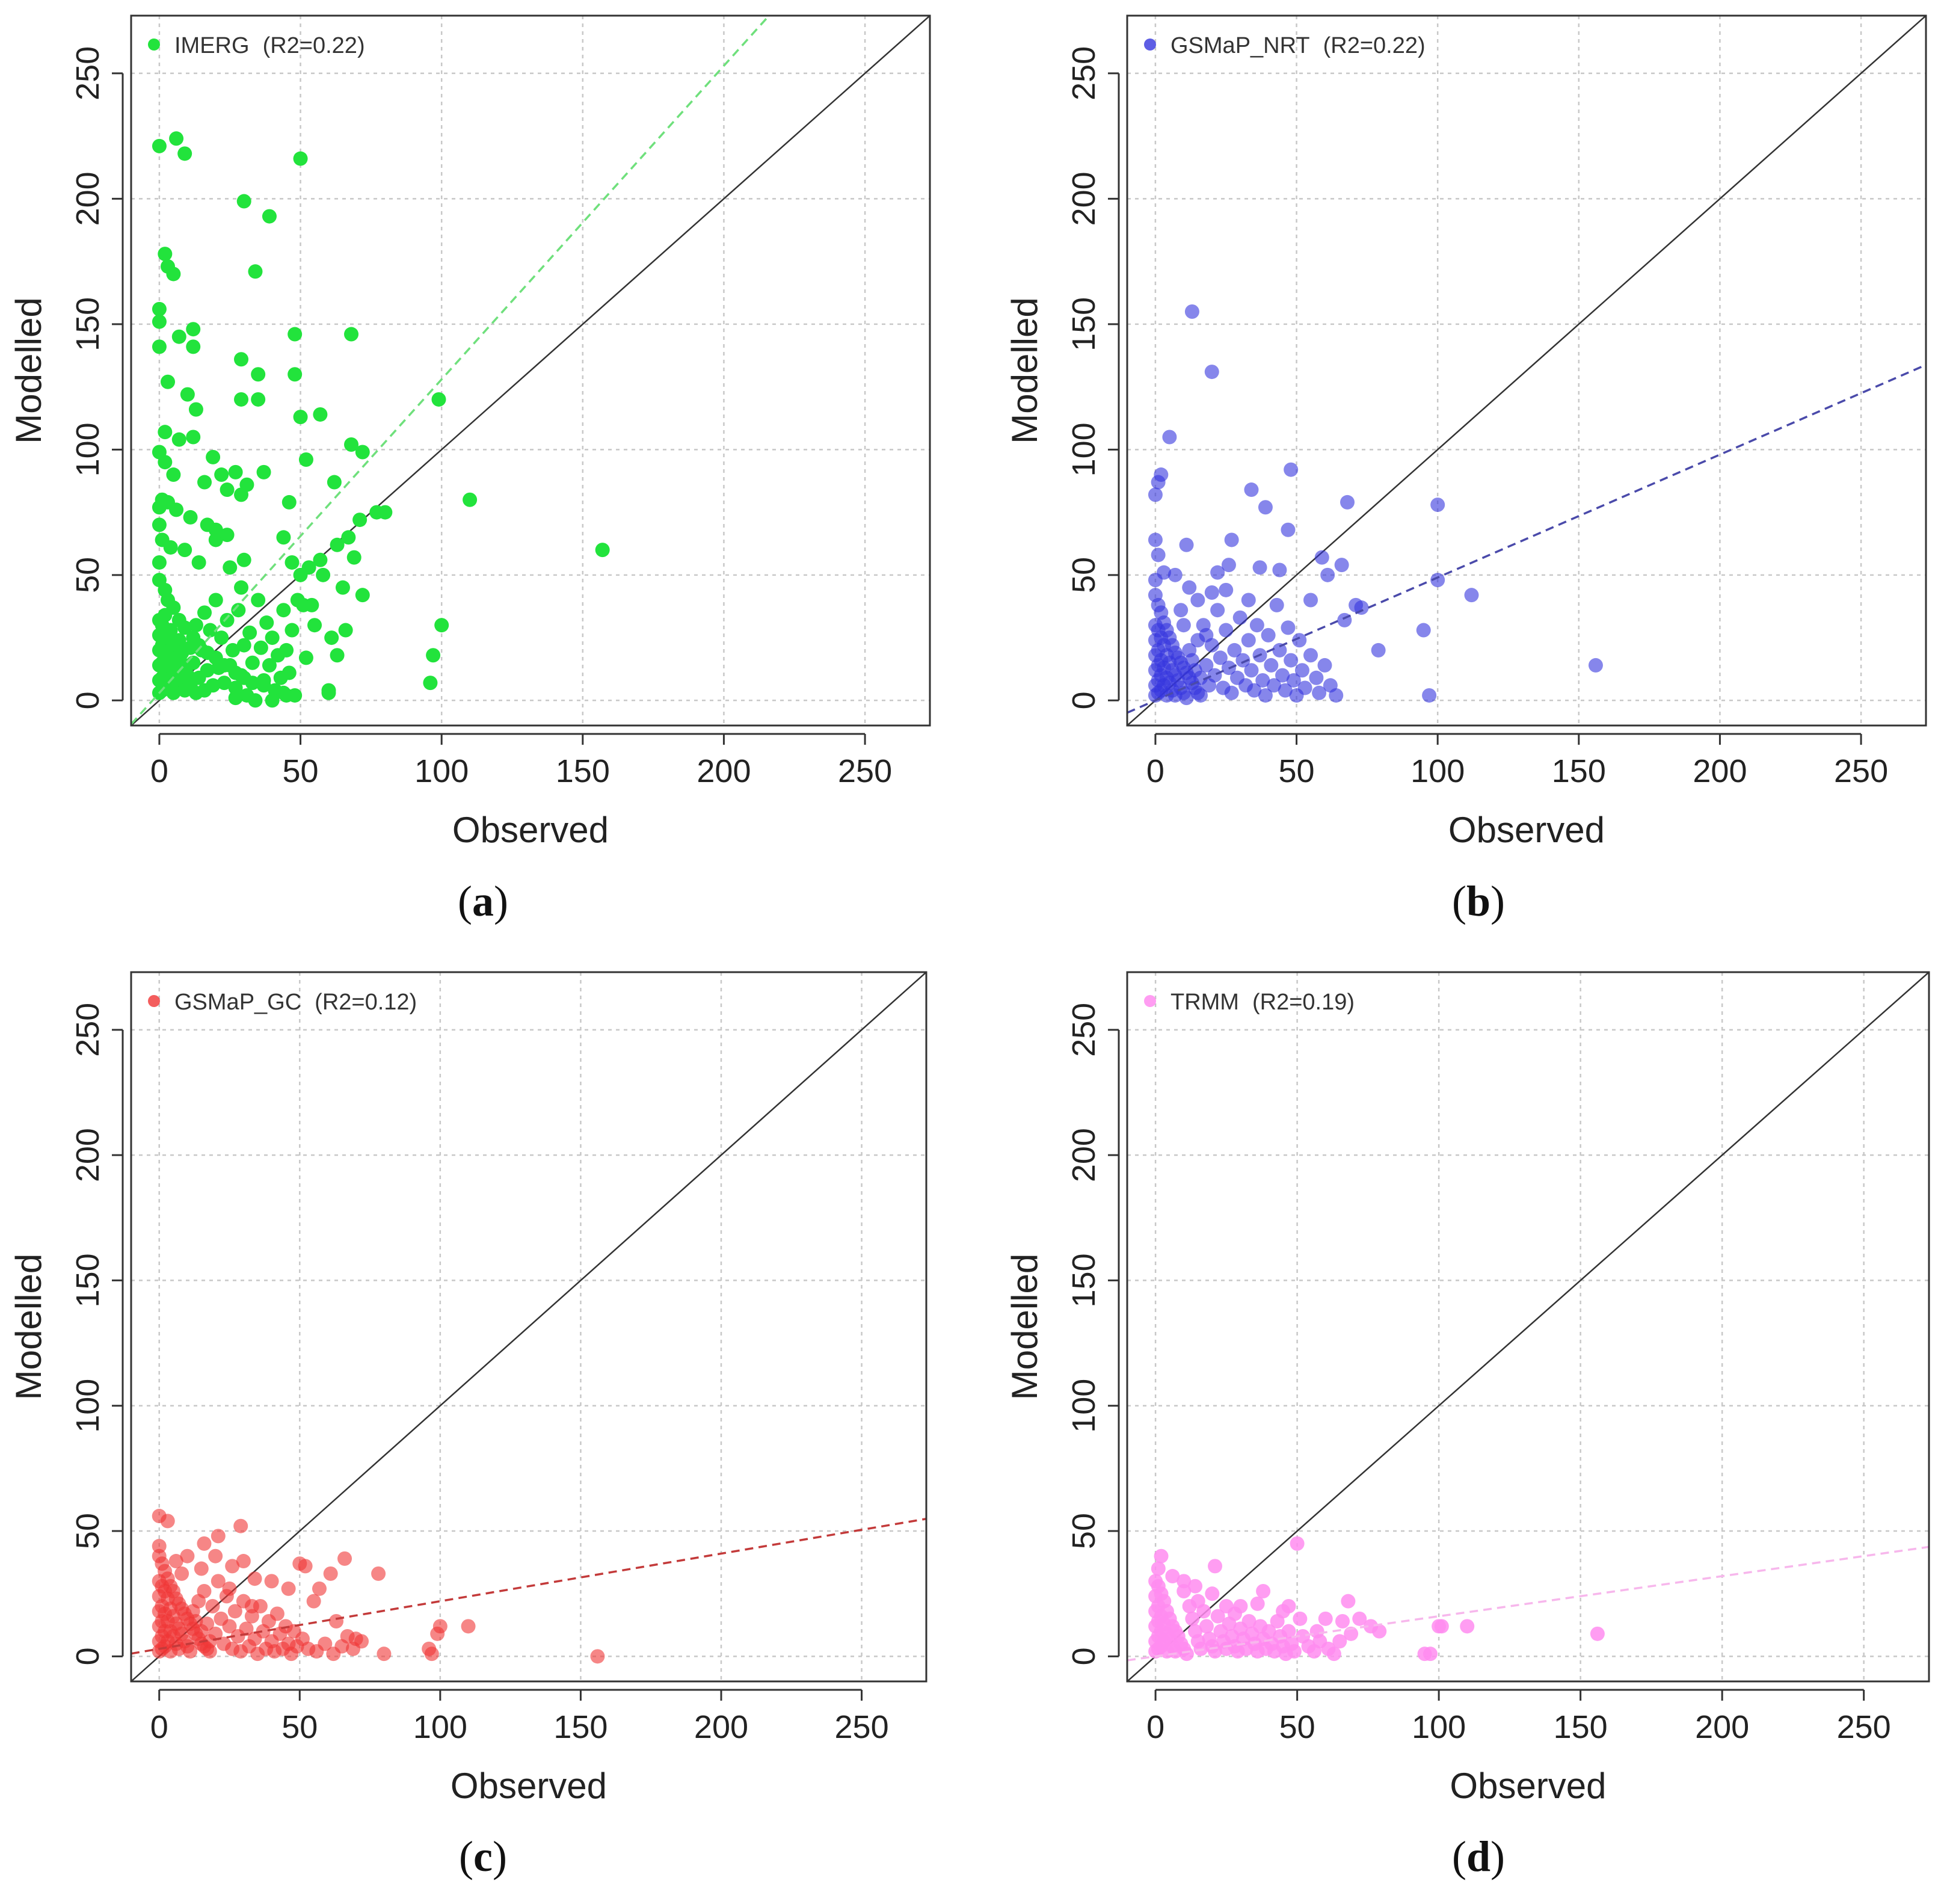  I want to click on y-tick-label: 250, so click(88, 1030).